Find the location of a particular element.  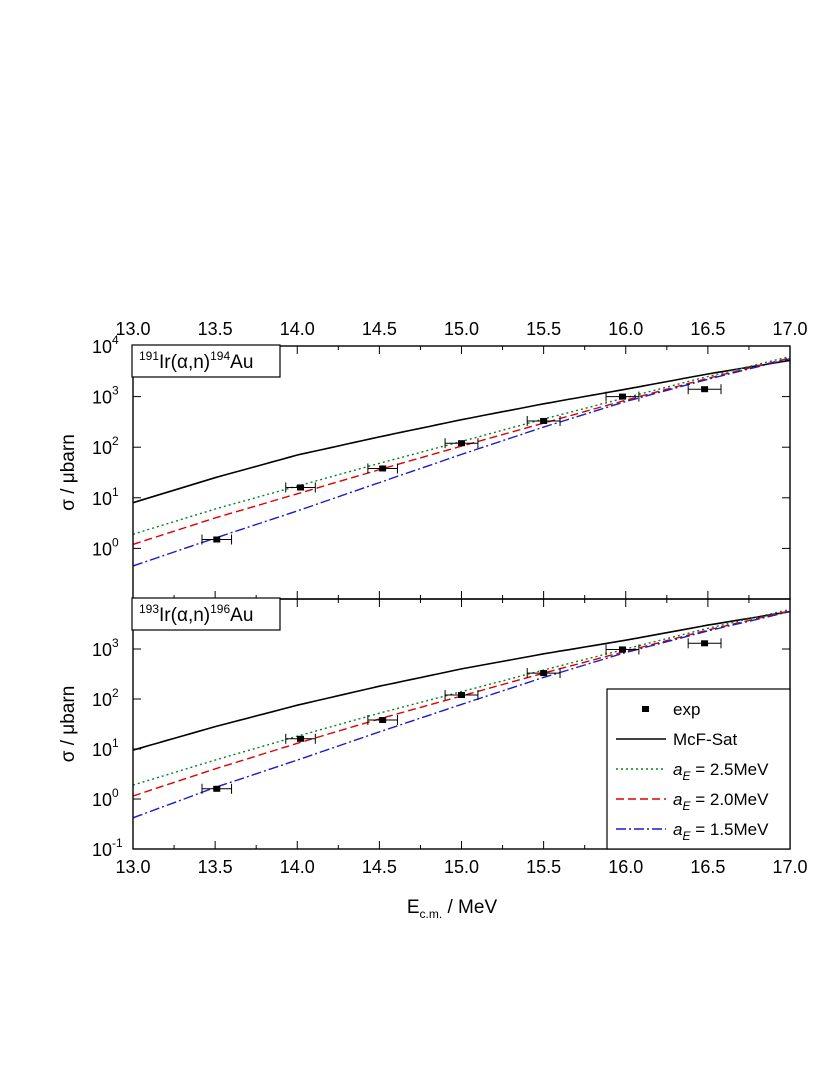

x-tick-label-top: 15.5 is located at coordinates (543, 329).